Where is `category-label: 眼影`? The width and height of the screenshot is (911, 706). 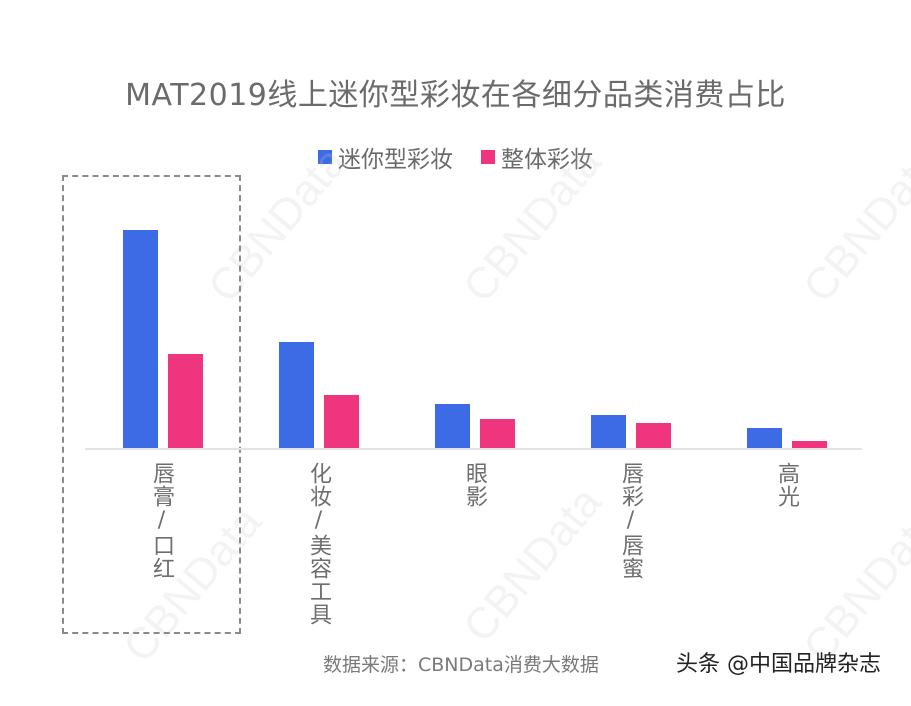
category-label: 眼影 is located at coordinates (474, 485).